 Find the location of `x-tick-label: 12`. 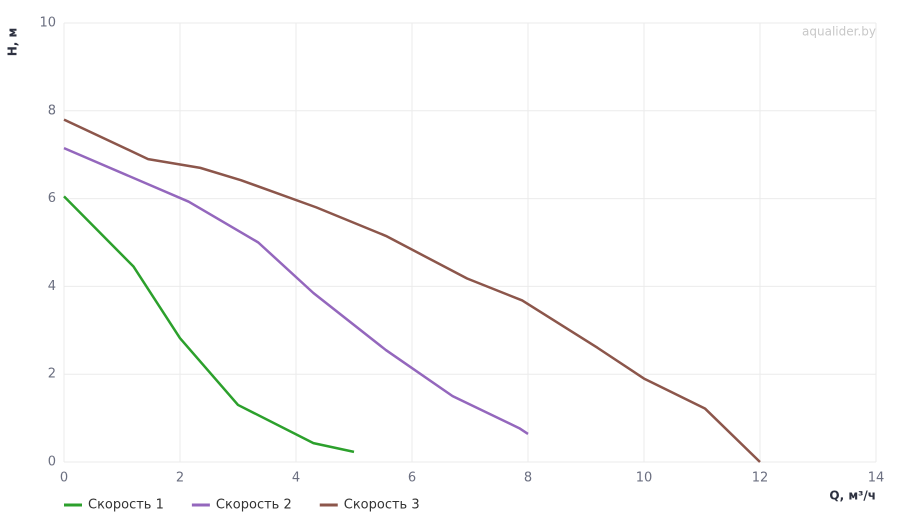

x-tick-label: 12 is located at coordinates (760, 478).